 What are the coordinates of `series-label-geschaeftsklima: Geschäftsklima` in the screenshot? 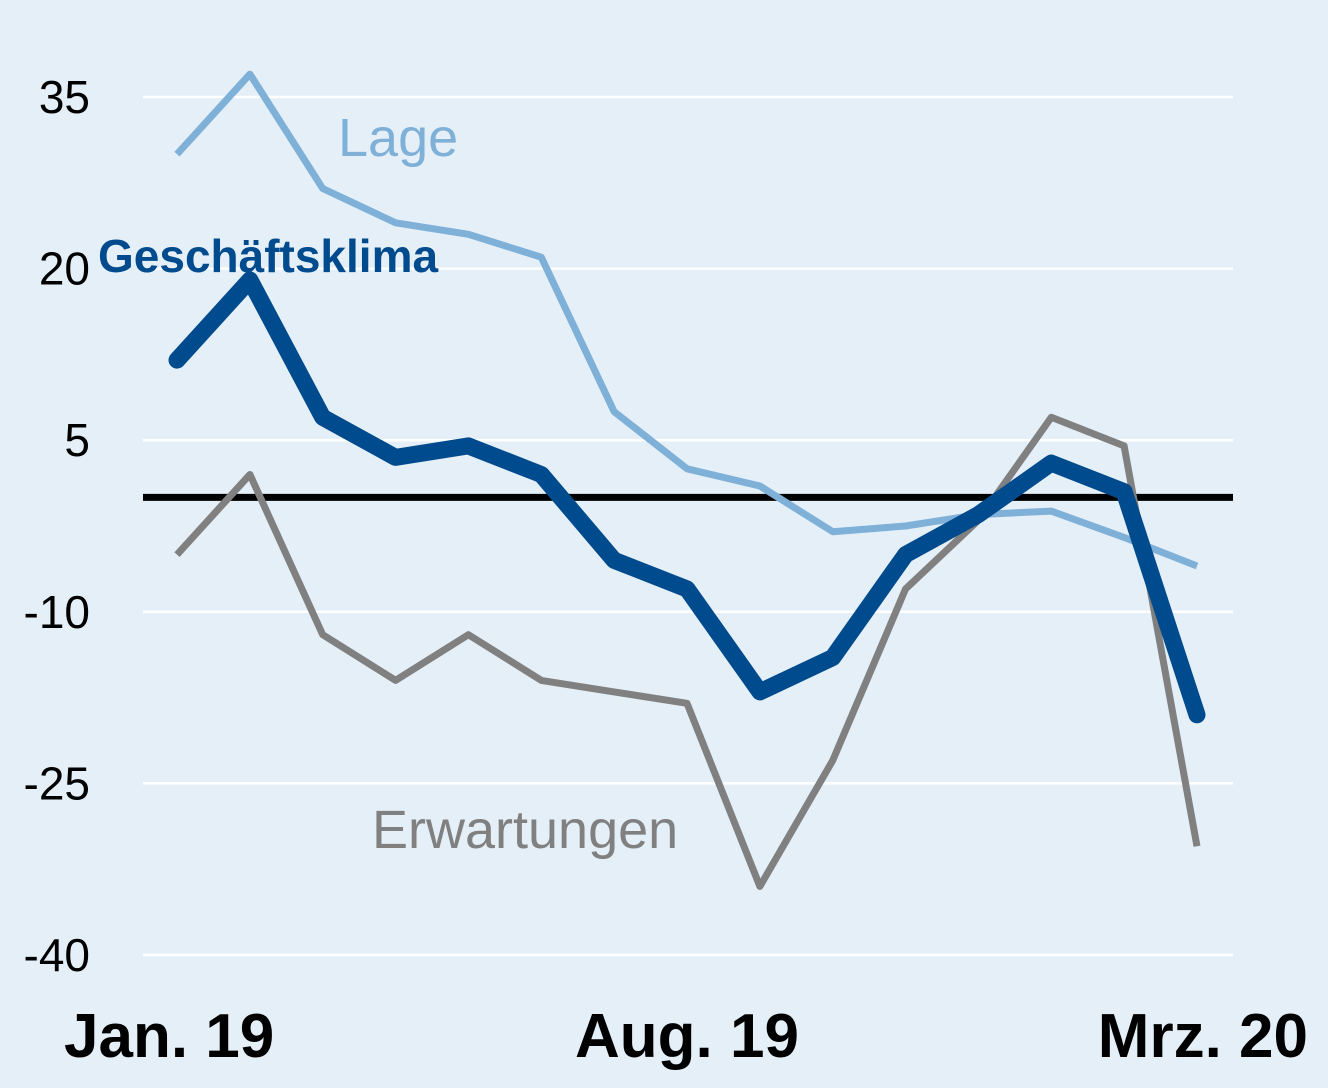 It's located at (268, 256).